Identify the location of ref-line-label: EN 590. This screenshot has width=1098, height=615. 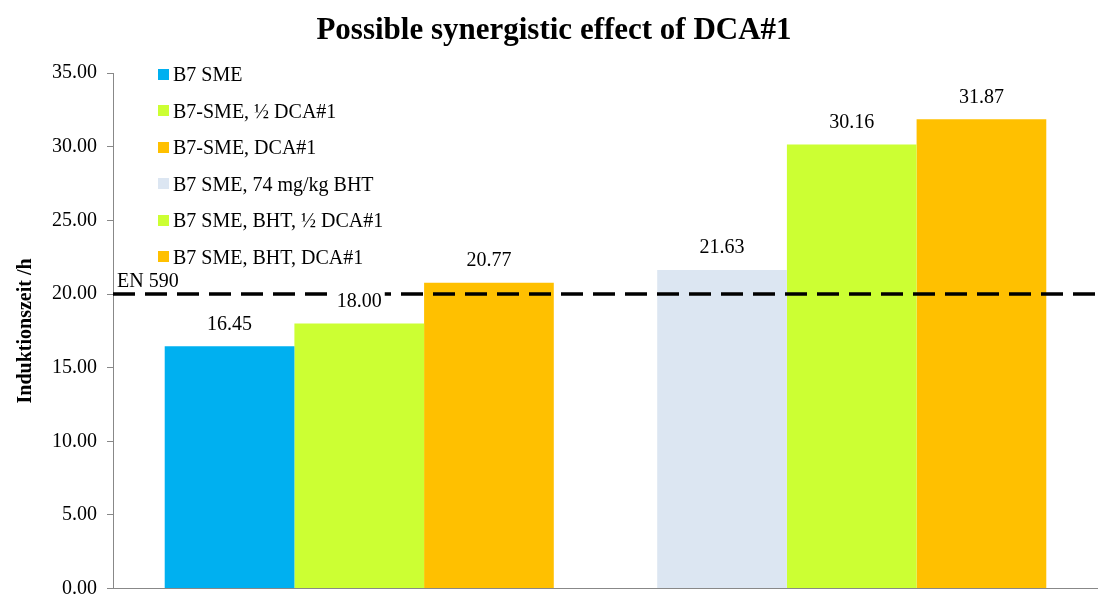
(148, 280).